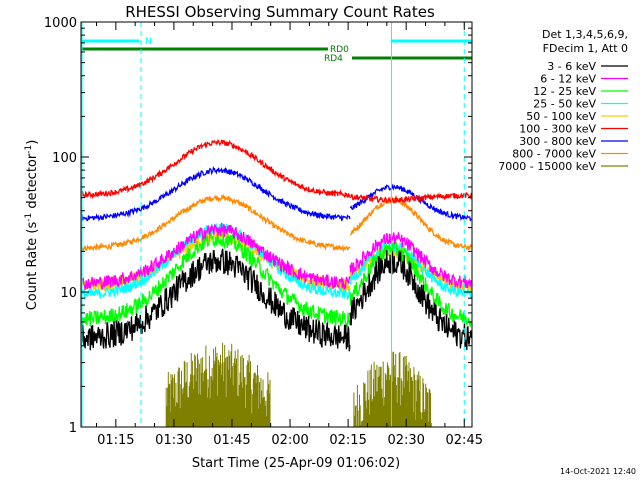 Image resolution: width=640 pixels, height=480 pixels. I want to click on y-axis-label-mid: detector, so click(32, 183).